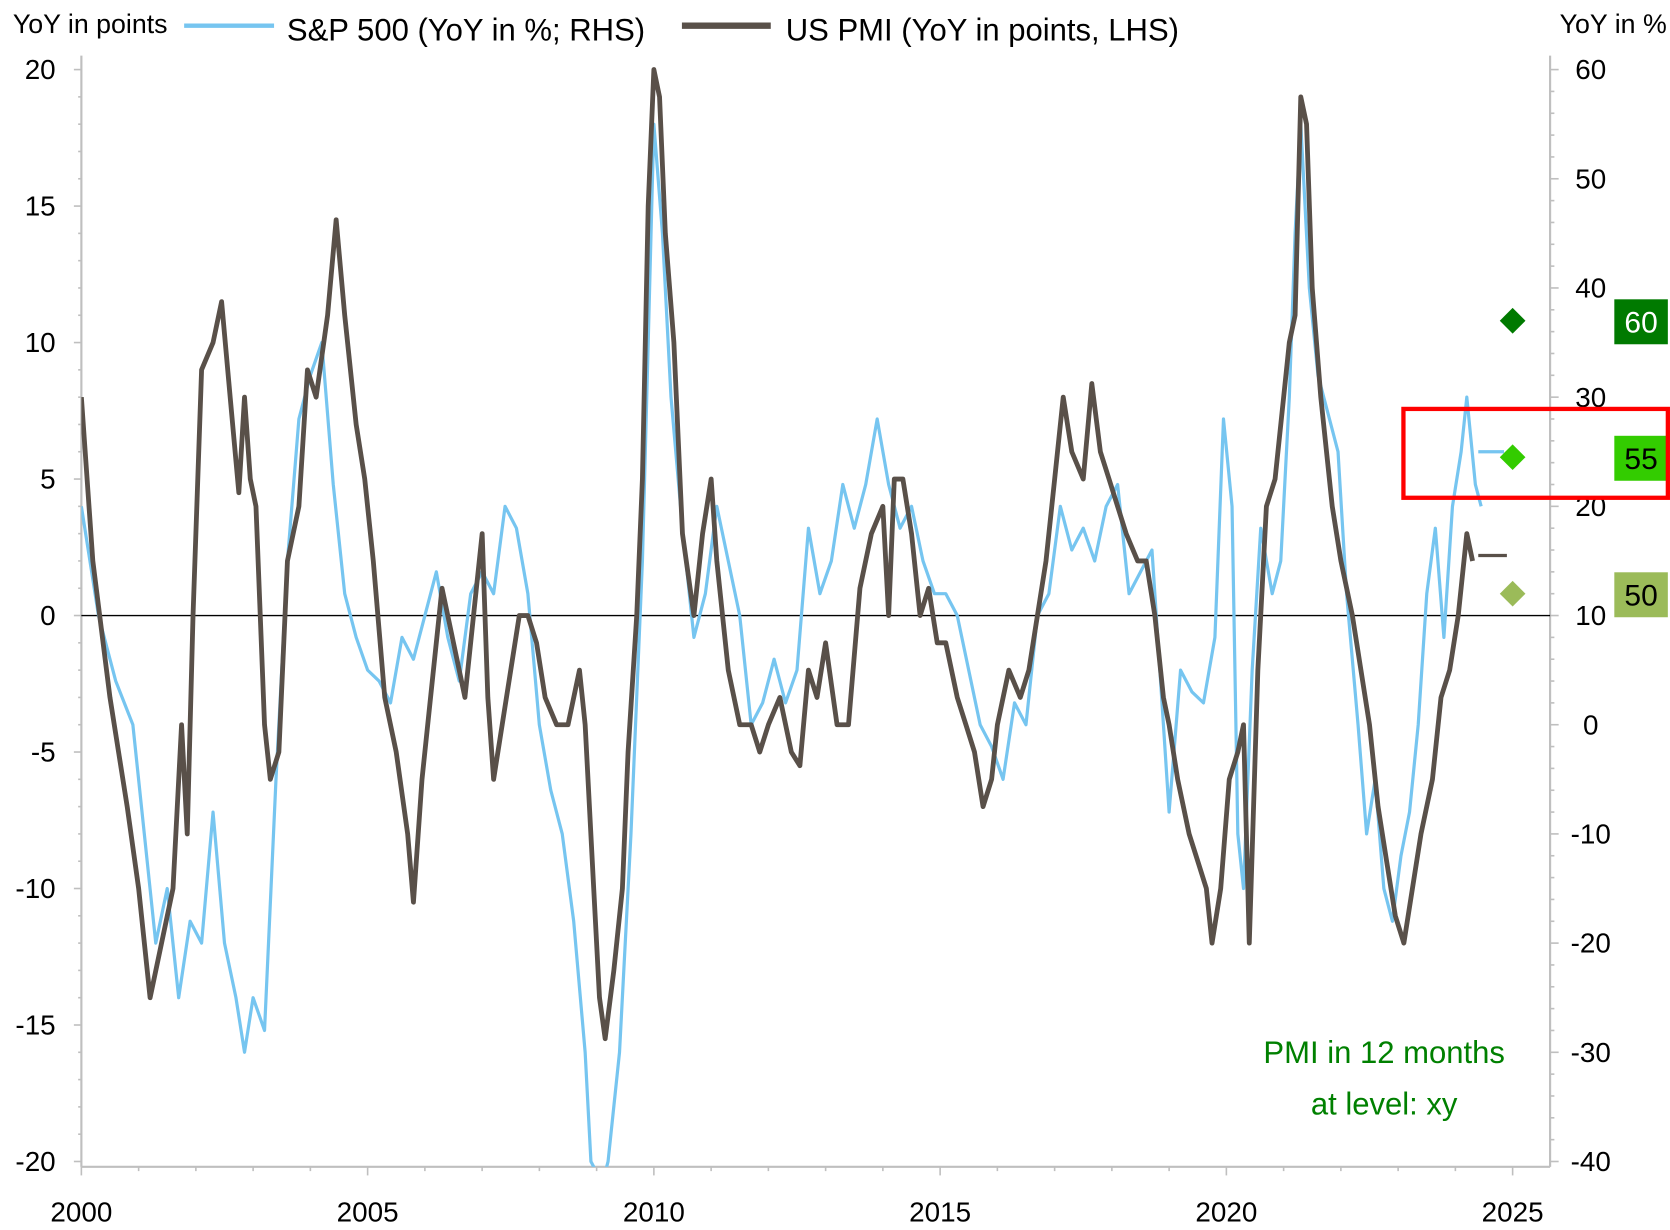 The width and height of the screenshot is (1670, 1230). I want to click on x-tick-label: 2020, so click(1226, 1211).